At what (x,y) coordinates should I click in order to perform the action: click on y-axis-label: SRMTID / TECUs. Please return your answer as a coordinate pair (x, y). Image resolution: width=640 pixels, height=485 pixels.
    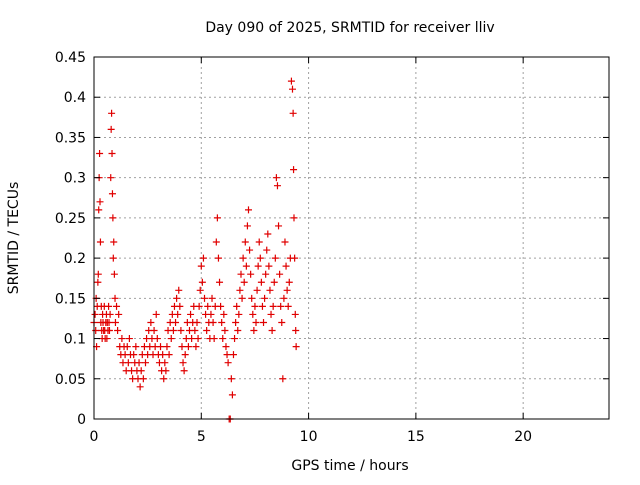
    Looking at the image, I should click on (14, 238).